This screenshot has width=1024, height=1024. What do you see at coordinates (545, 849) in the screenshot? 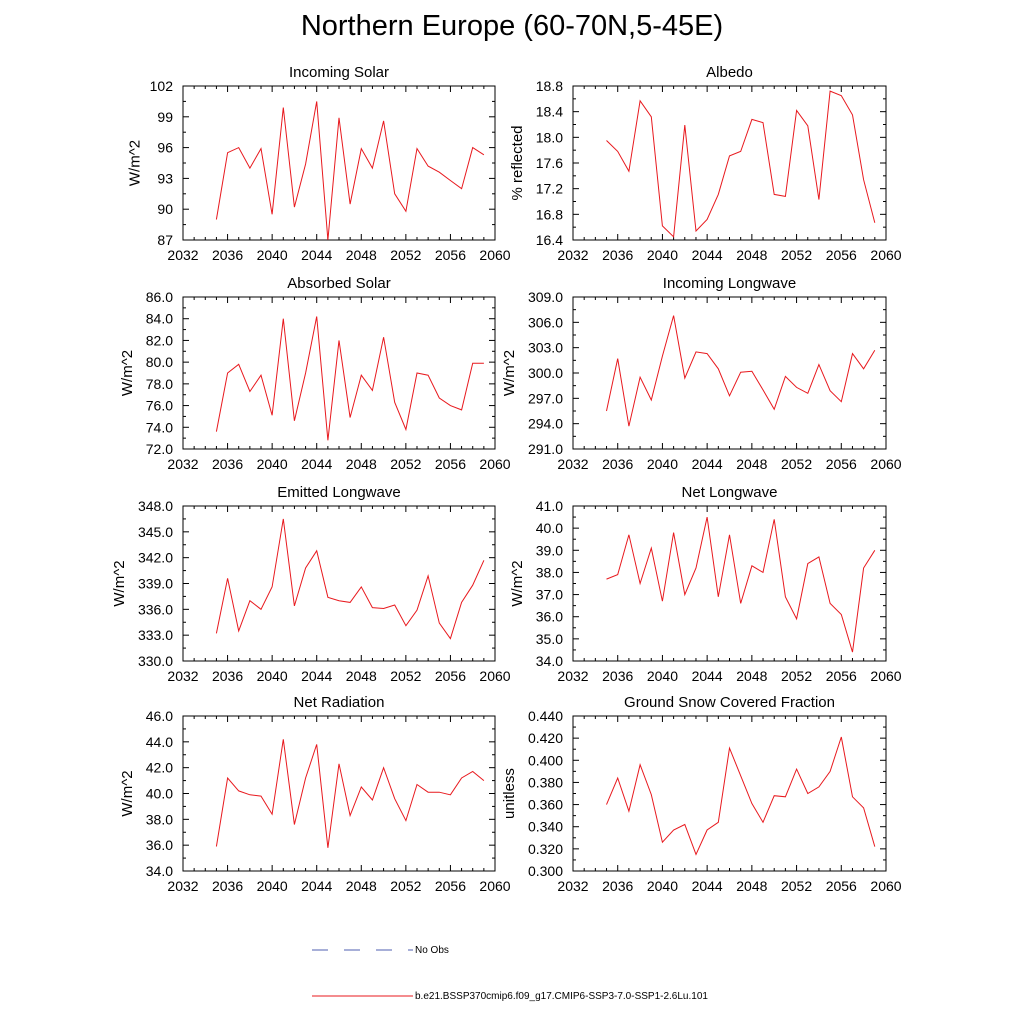
I see `y-tick-label: 0.320` at bounding box center [545, 849].